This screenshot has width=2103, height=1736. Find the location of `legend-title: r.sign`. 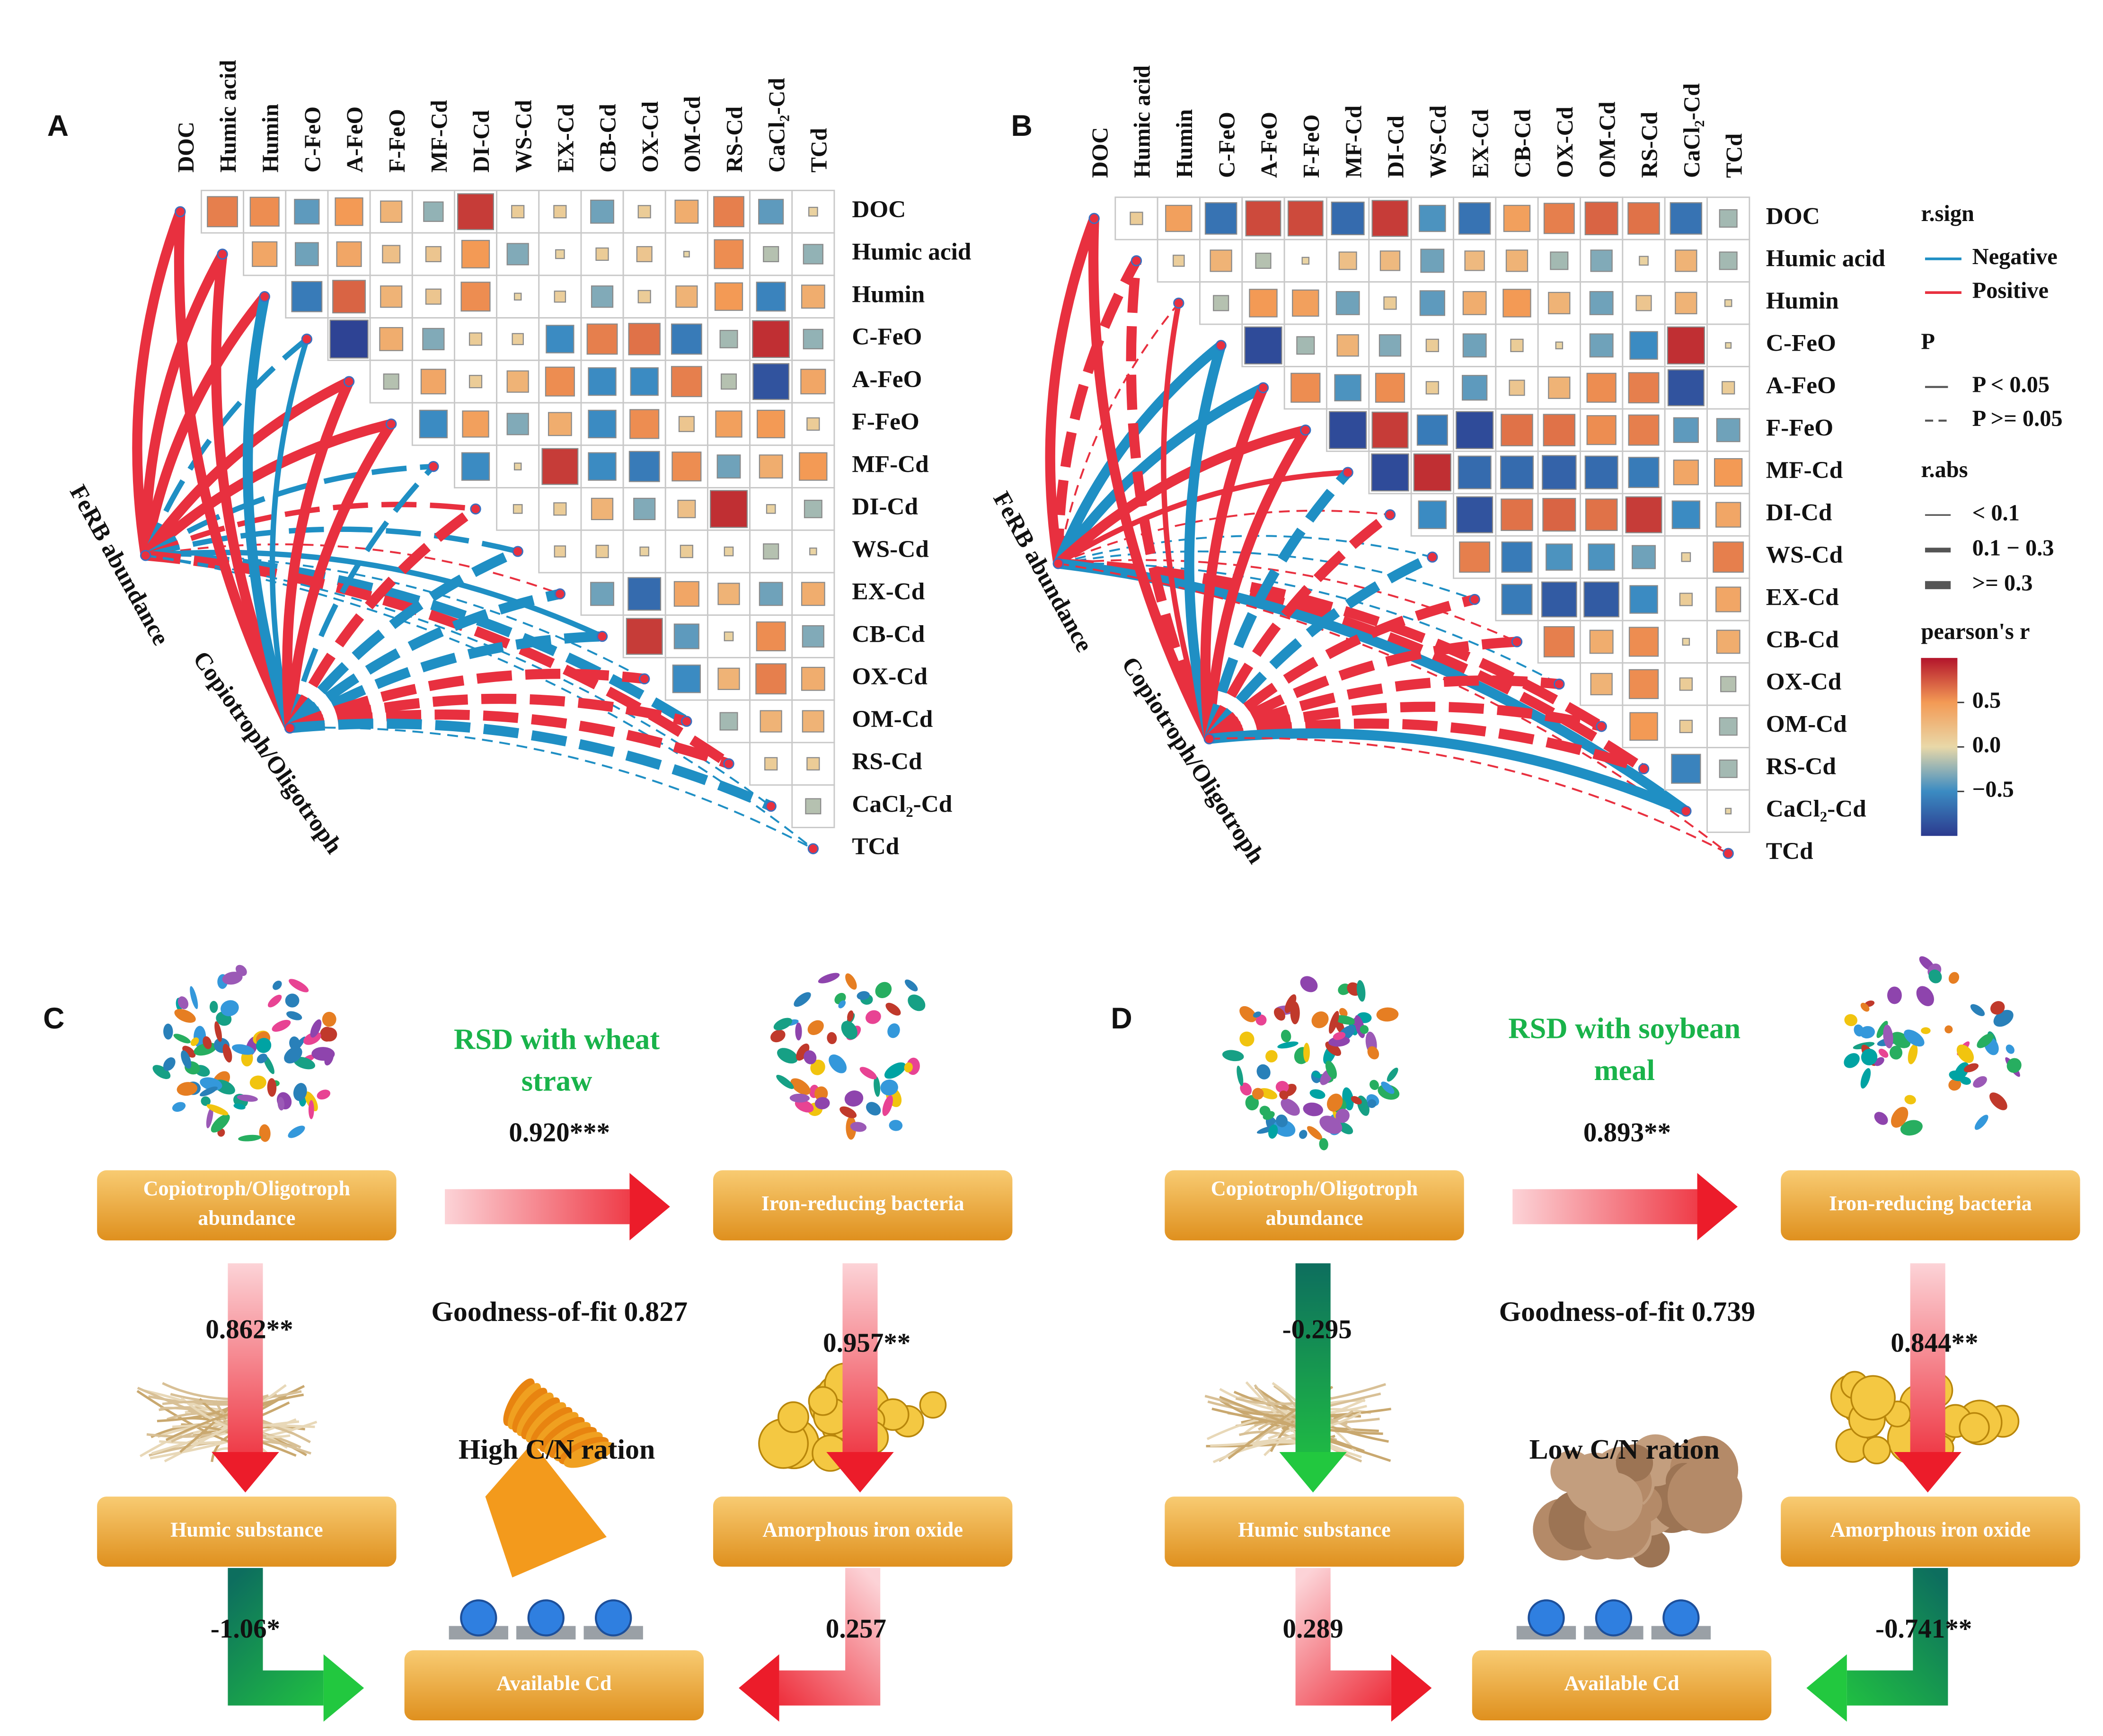

legend-title: r.sign is located at coordinates (1947, 213).